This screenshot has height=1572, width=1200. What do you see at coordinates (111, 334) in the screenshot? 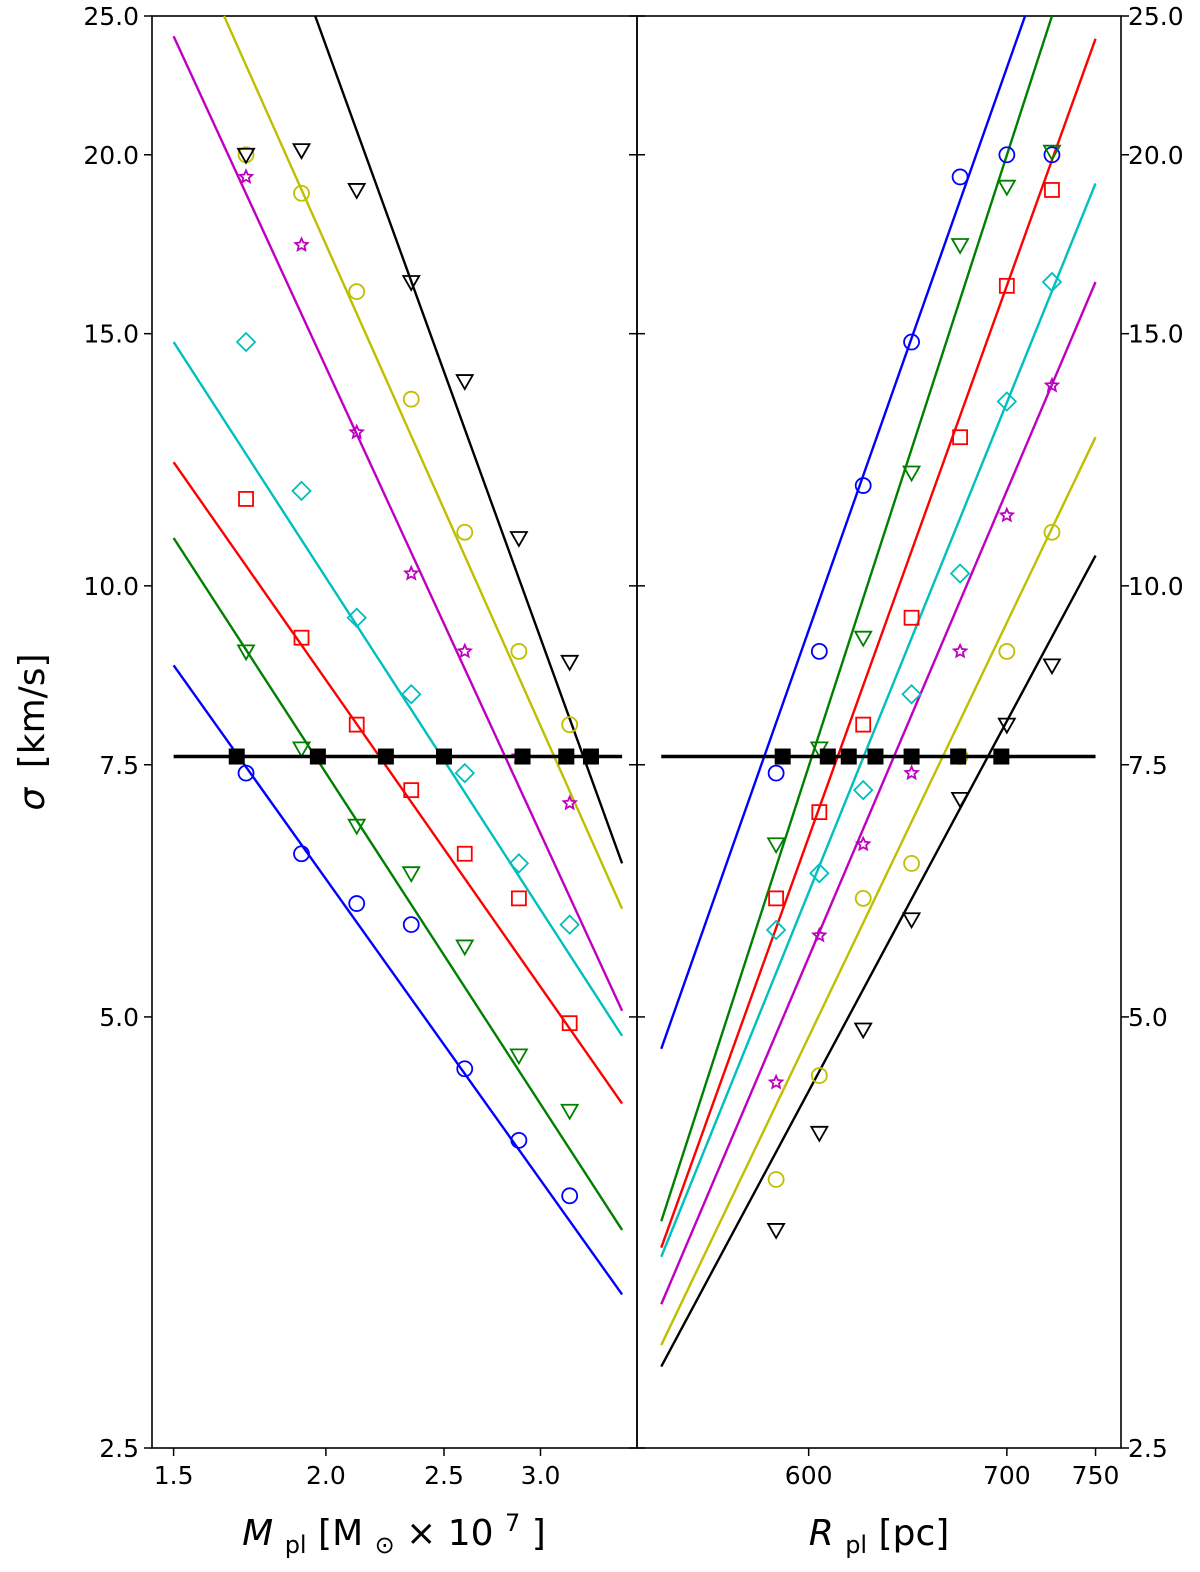
I see `y-tick-label-left: 15.0` at bounding box center [111, 334].